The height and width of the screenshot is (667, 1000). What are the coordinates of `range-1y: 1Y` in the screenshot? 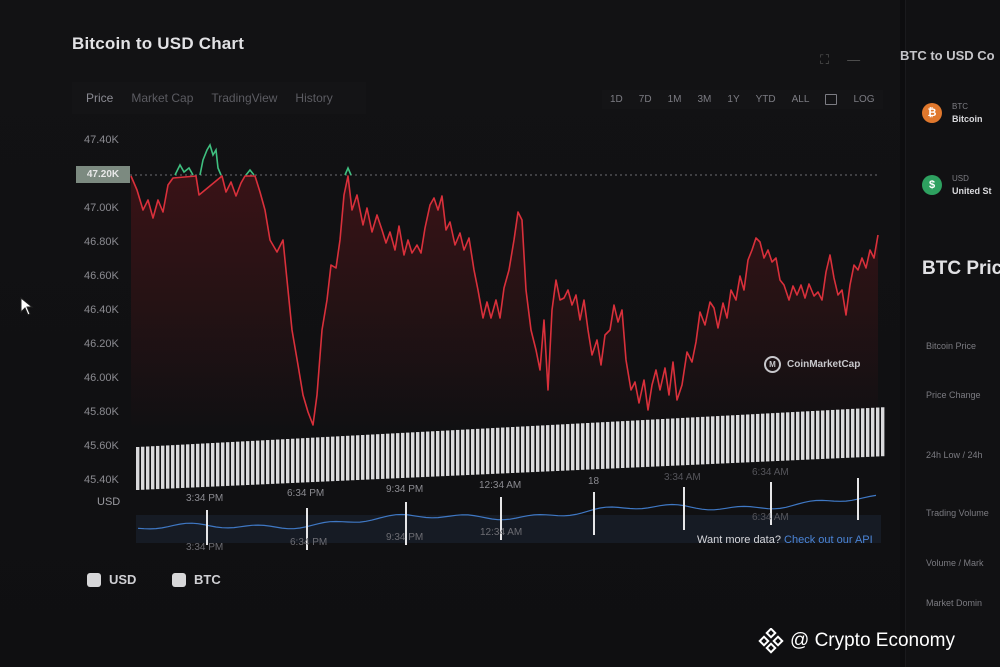 It's located at (733, 99).